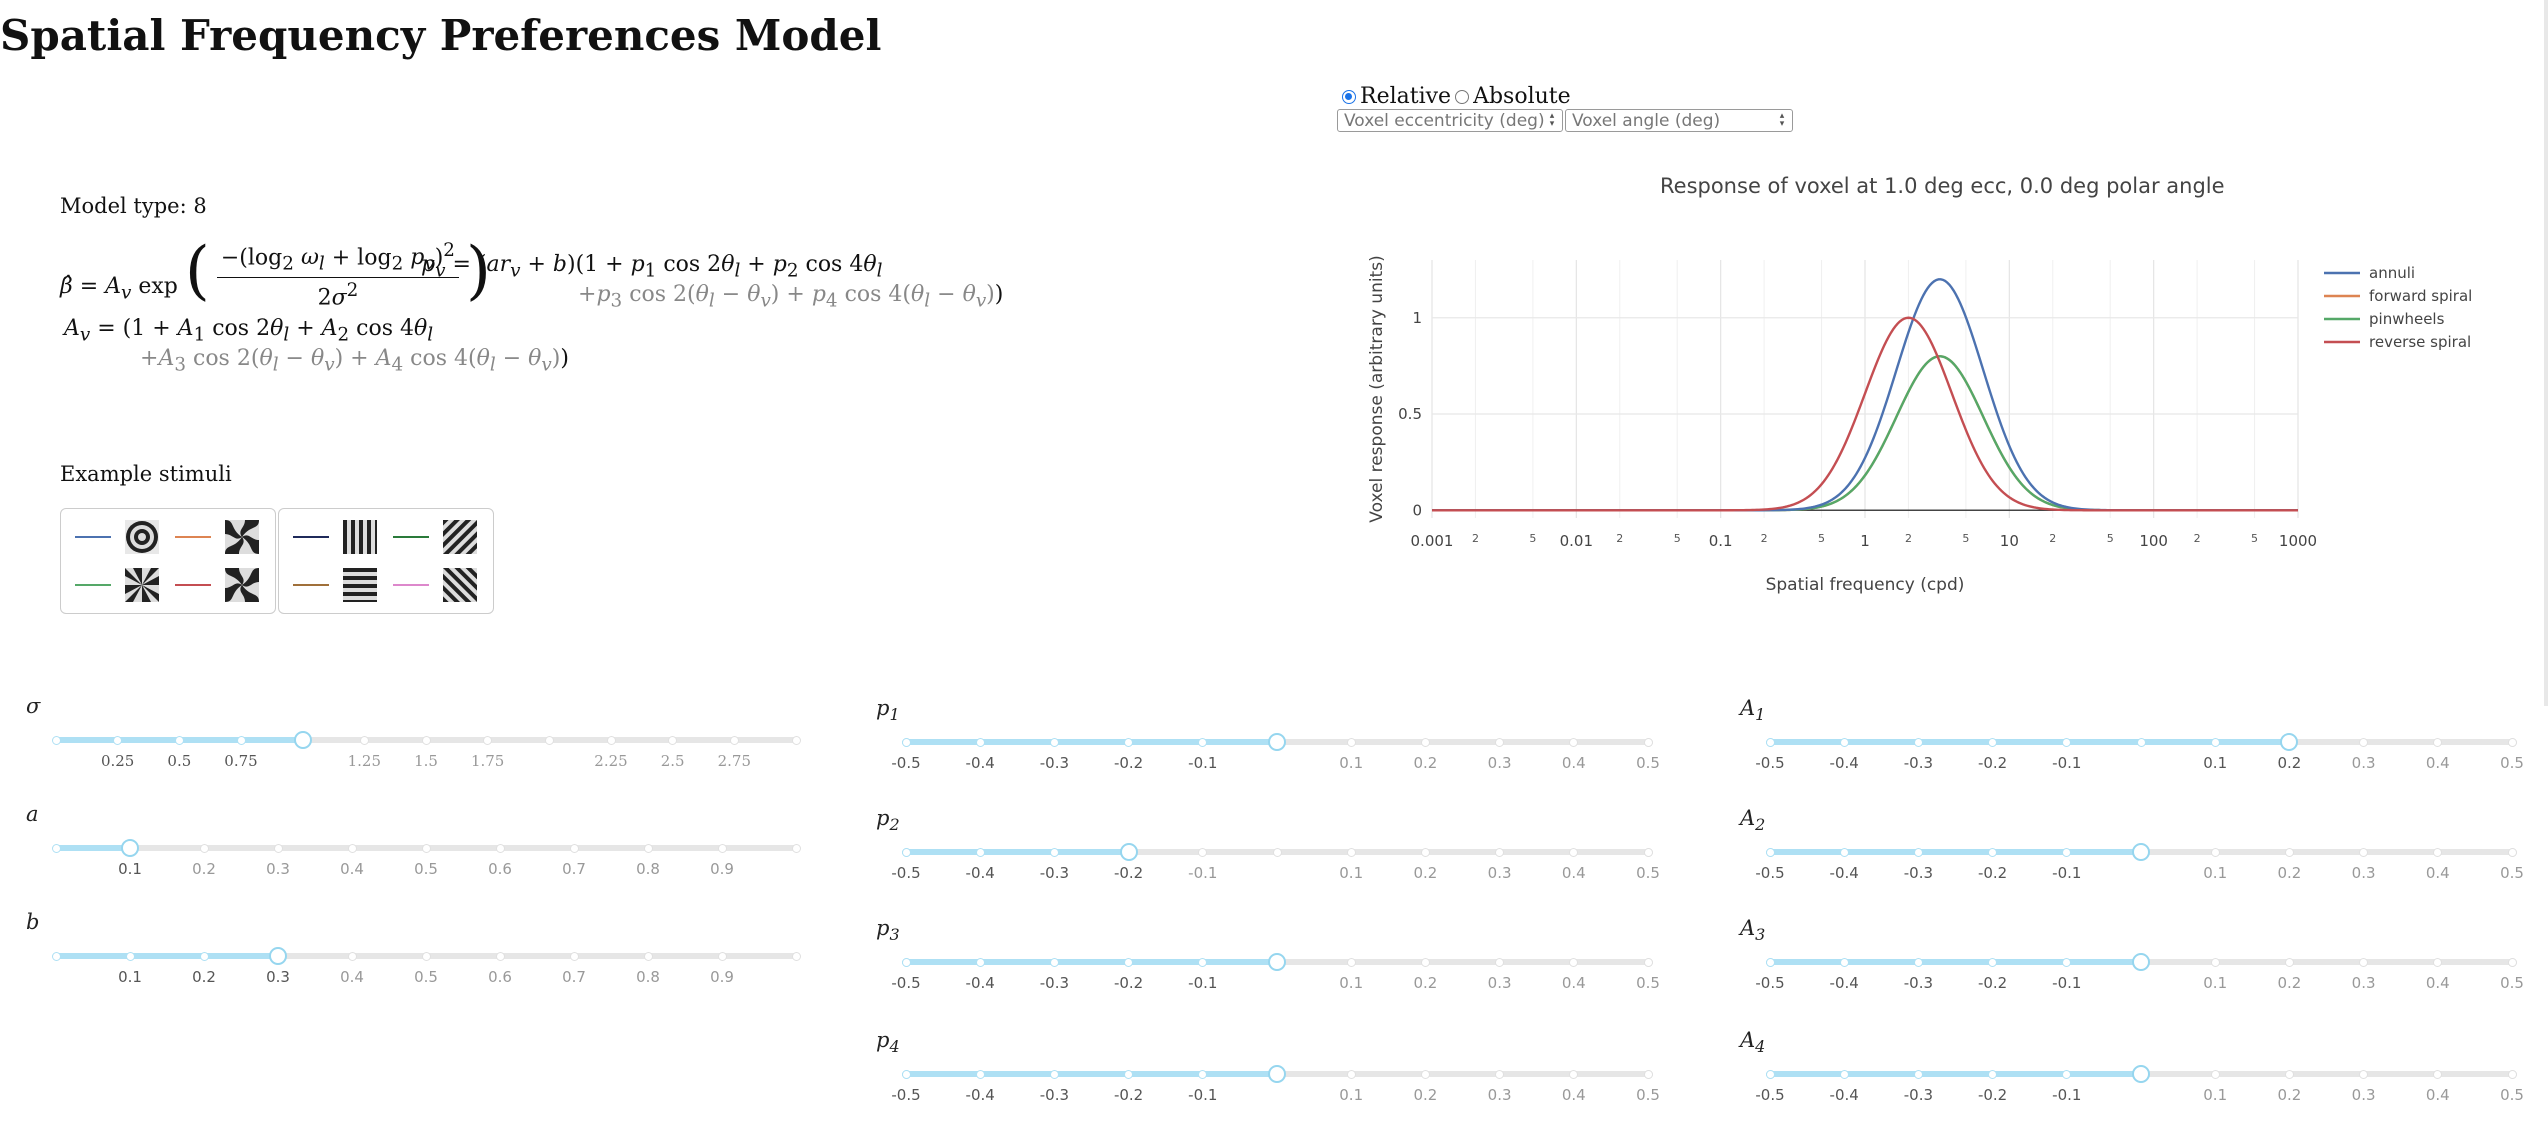  What do you see at coordinates (1450, 120) in the screenshot?
I see `eccentricity-input: Voxel eccentricity (deg) ▴ ▾` at bounding box center [1450, 120].